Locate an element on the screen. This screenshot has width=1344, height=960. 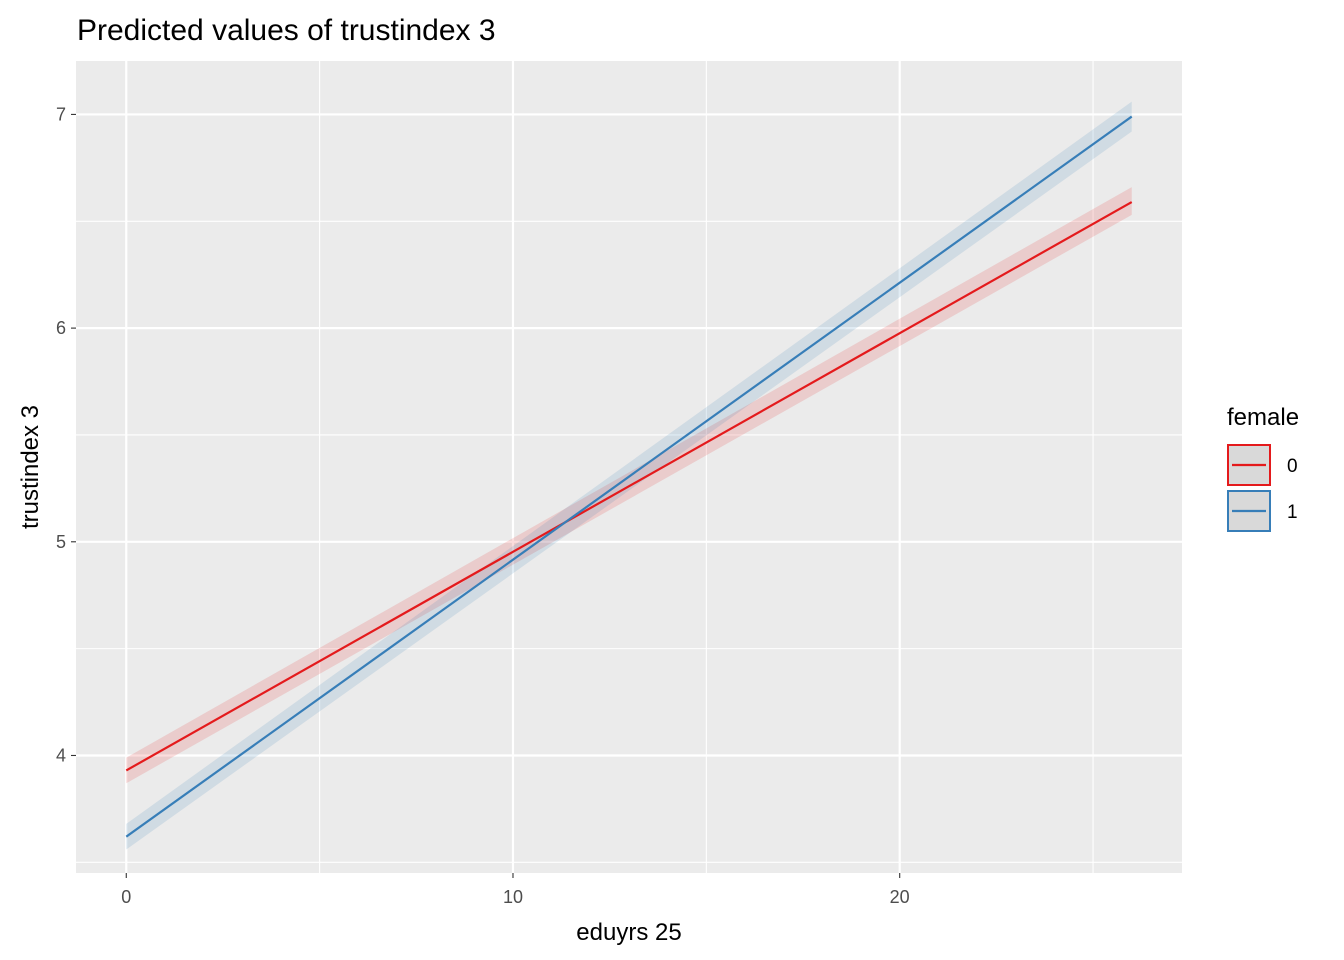
x-tick-label-2: 20 is located at coordinates (900, 897).